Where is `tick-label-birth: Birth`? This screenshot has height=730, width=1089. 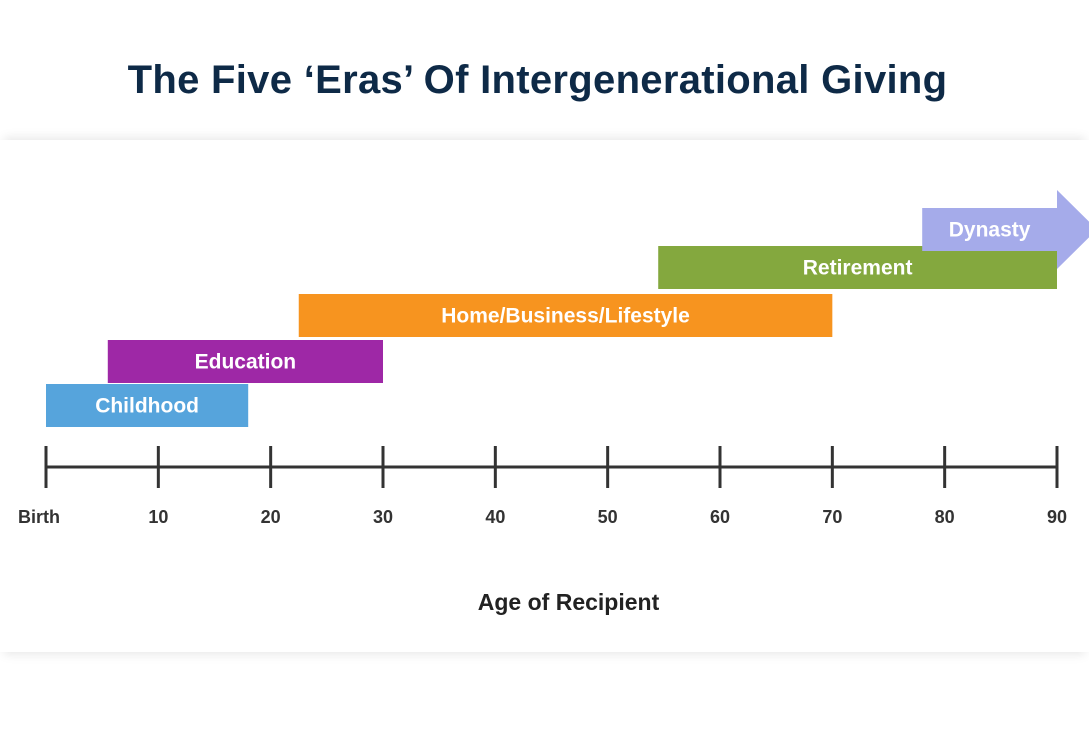 tick-label-birth: Birth is located at coordinates (39, 517).